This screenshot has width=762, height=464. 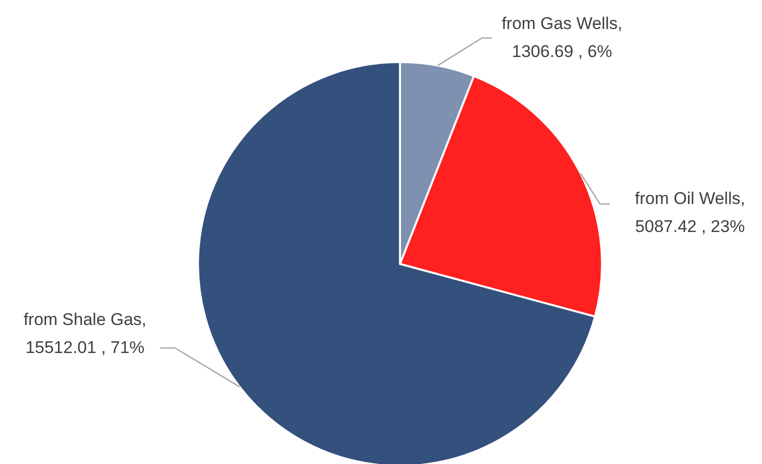 I want to click on slice-label: from Oil Wells, 5087.42 , 23%, so click(x=690, y=213).